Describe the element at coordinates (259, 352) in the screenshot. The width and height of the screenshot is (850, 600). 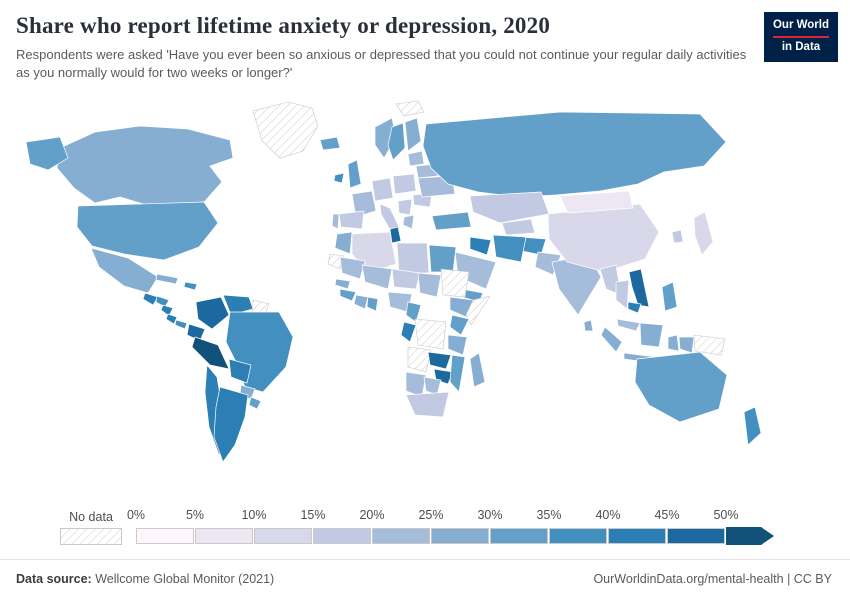
I see `country-brazil` at that location.